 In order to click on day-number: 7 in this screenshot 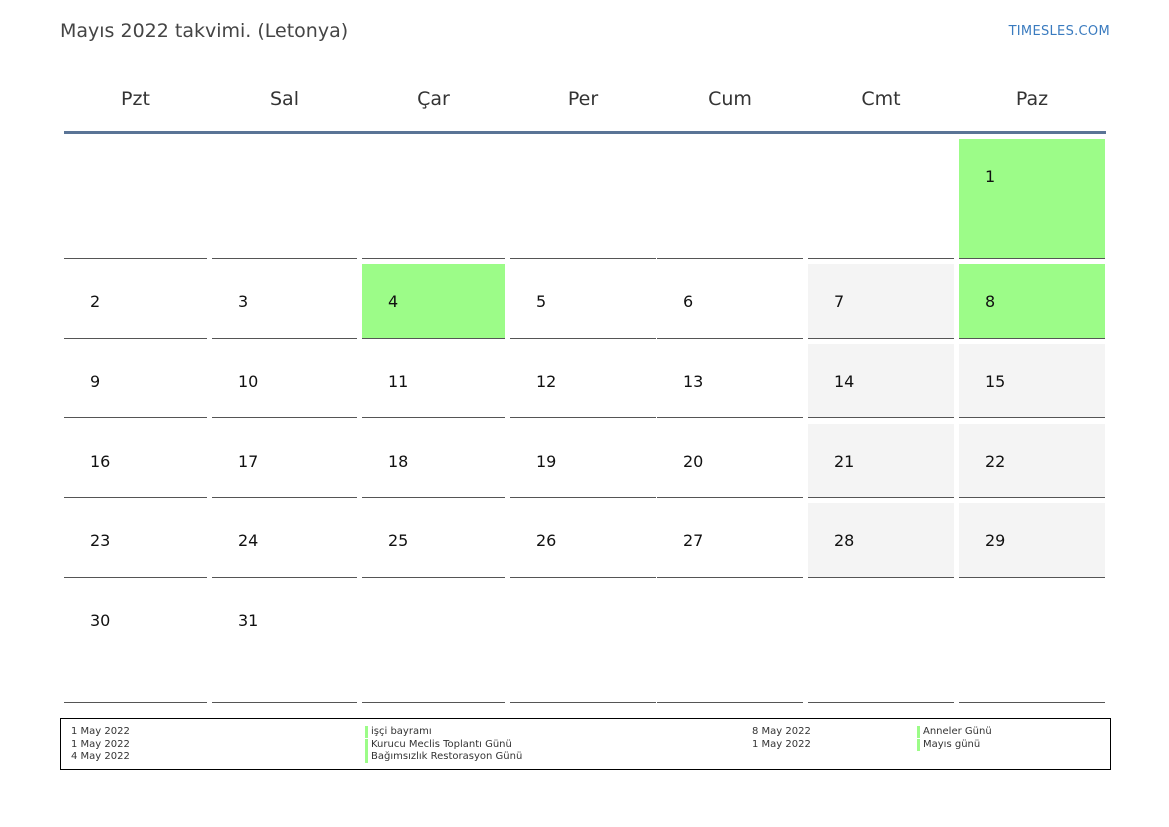, I will do `click(839, 301)`.